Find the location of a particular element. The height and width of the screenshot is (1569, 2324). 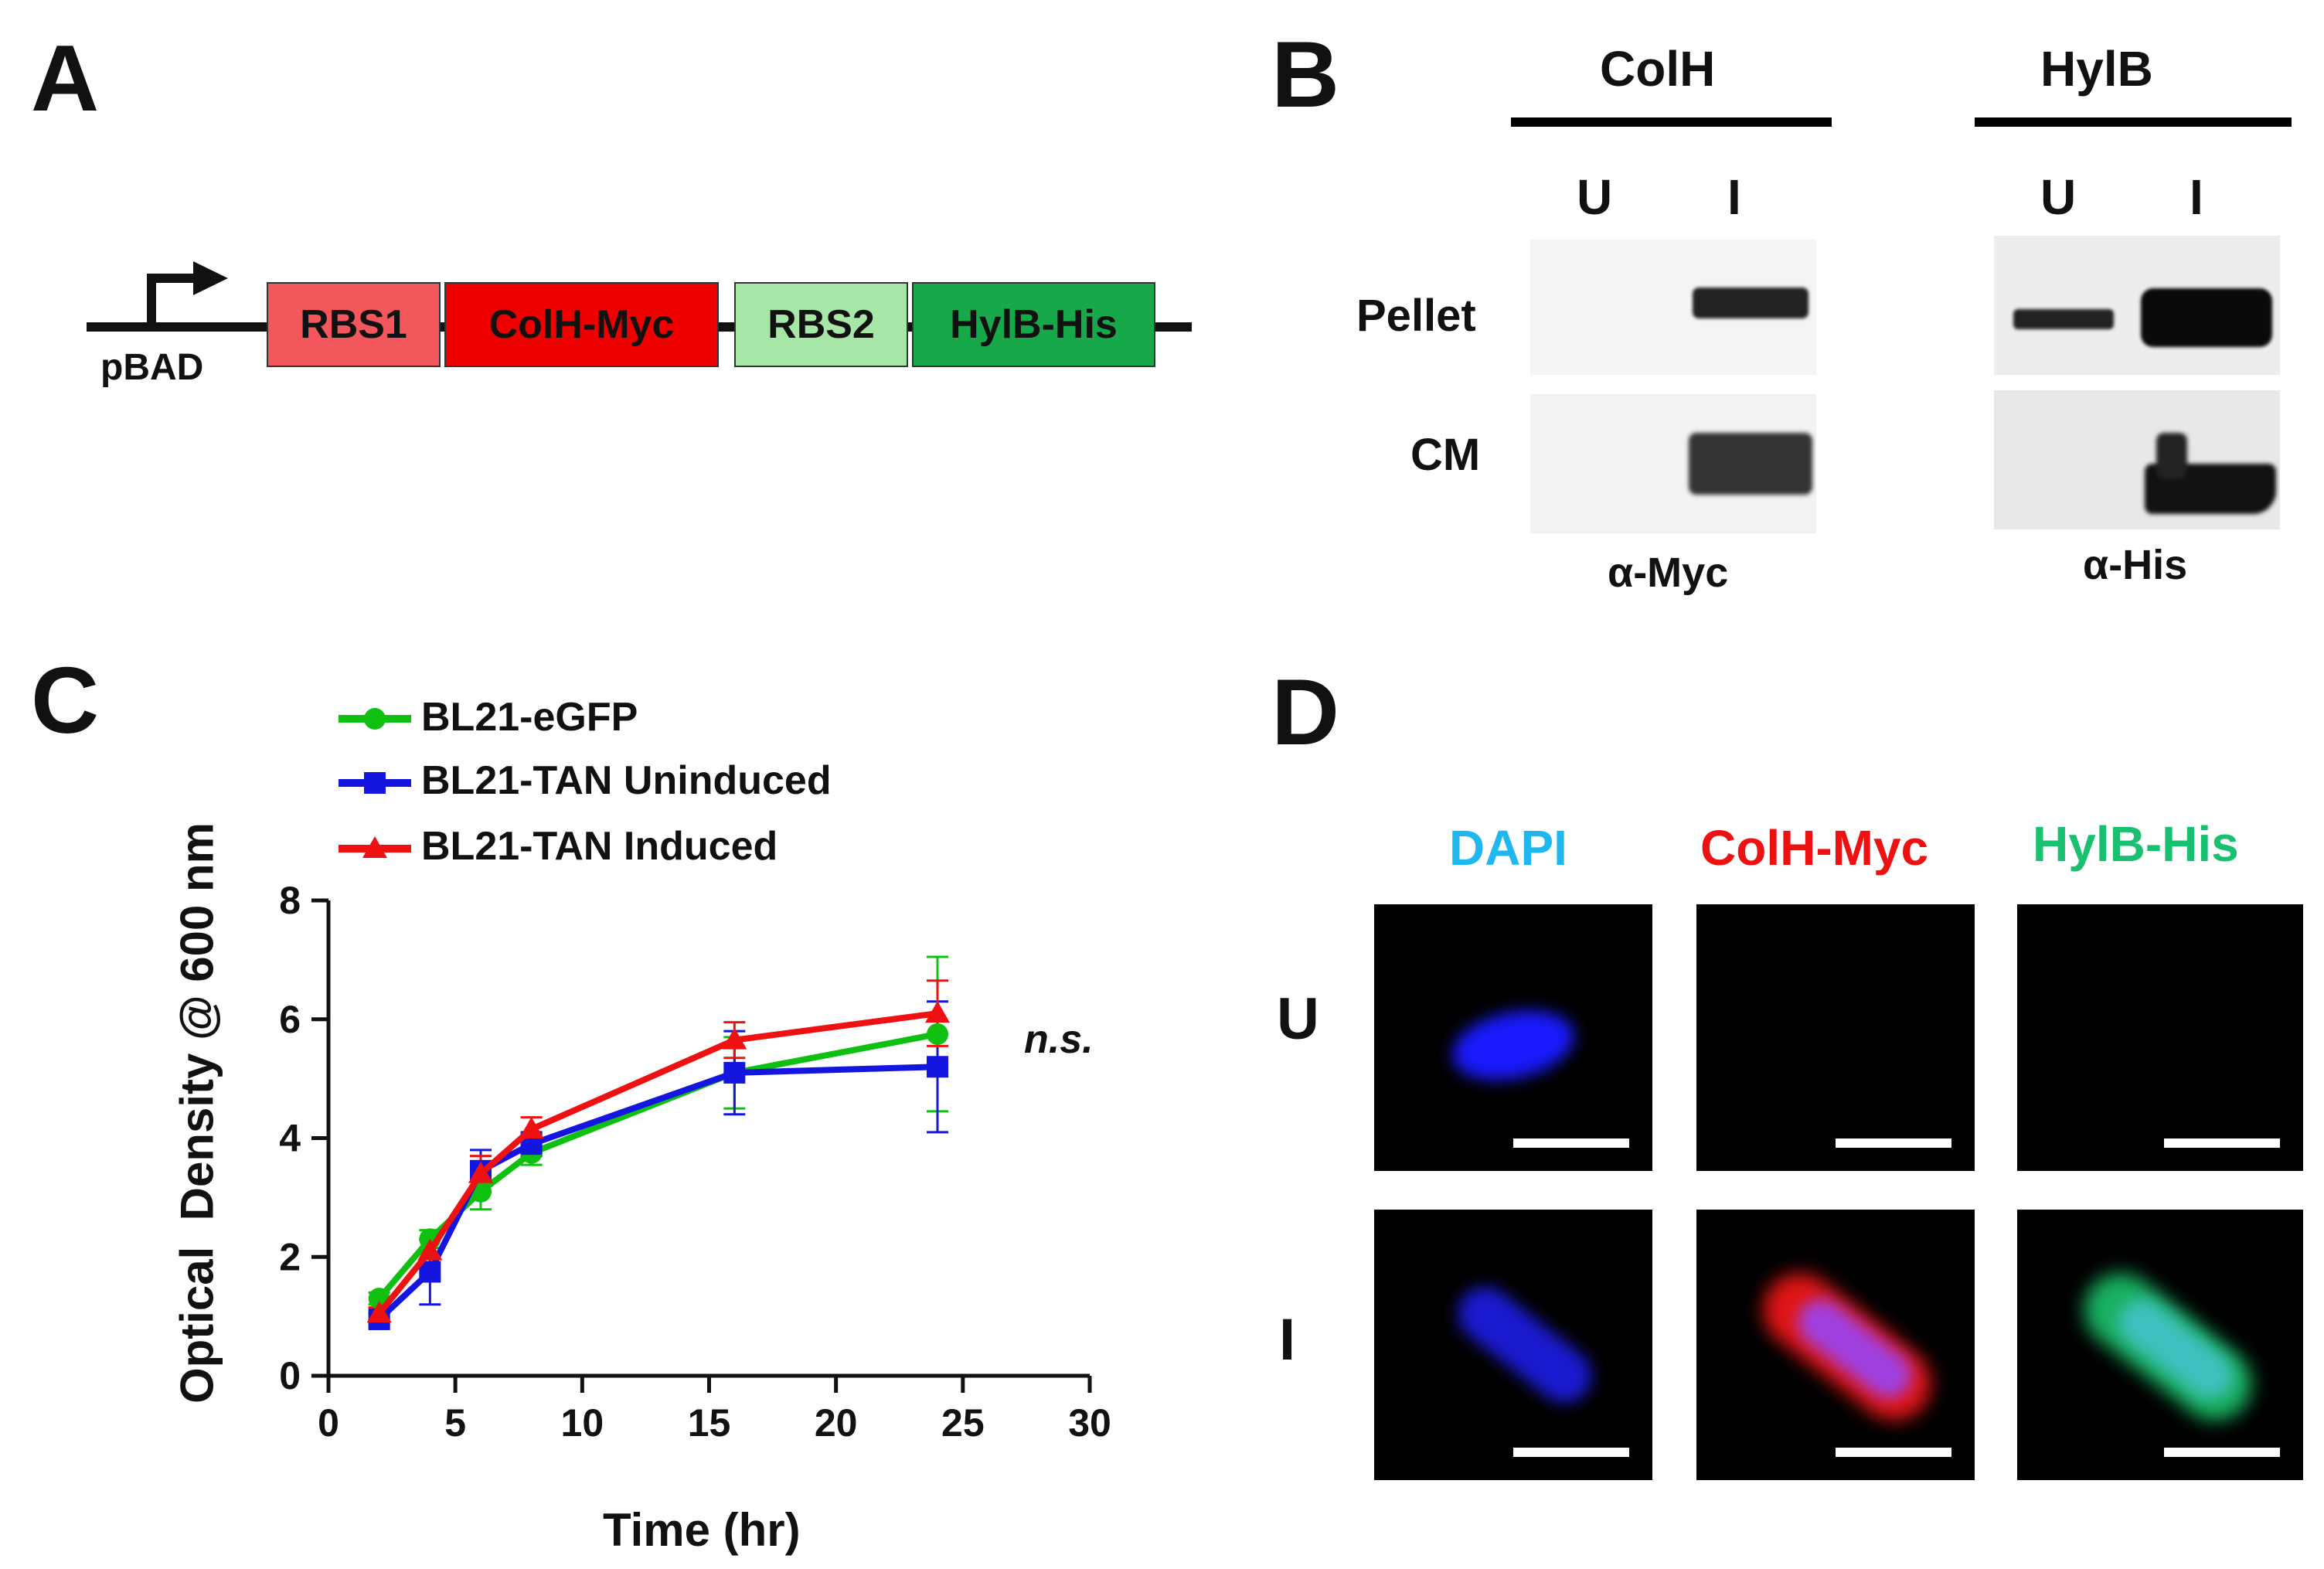

micrograph-i-colh is located at coordinates (1835, 1345).